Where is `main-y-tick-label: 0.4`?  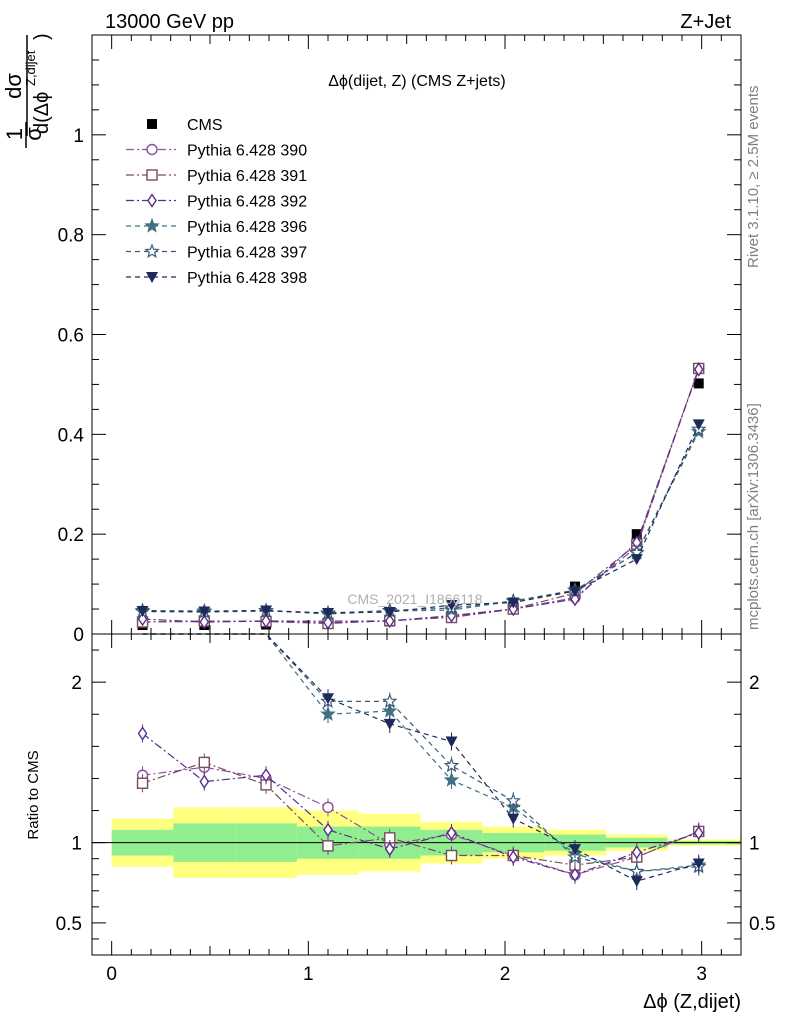
main-y-tick-label: 0.4 is located at coordinates (71, 435).